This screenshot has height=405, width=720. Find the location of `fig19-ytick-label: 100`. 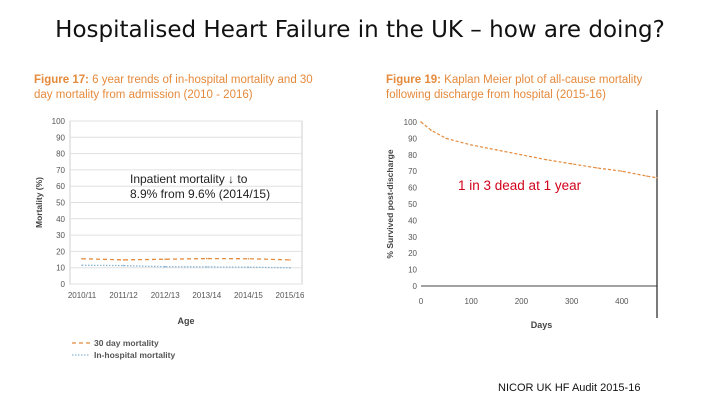

fig19-ytick-label: 100 is located at coordinates (411, 122).